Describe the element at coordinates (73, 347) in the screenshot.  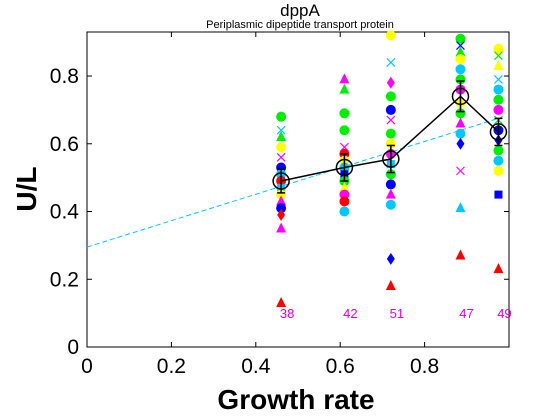
I see `y-tick-label: 0` at that location.